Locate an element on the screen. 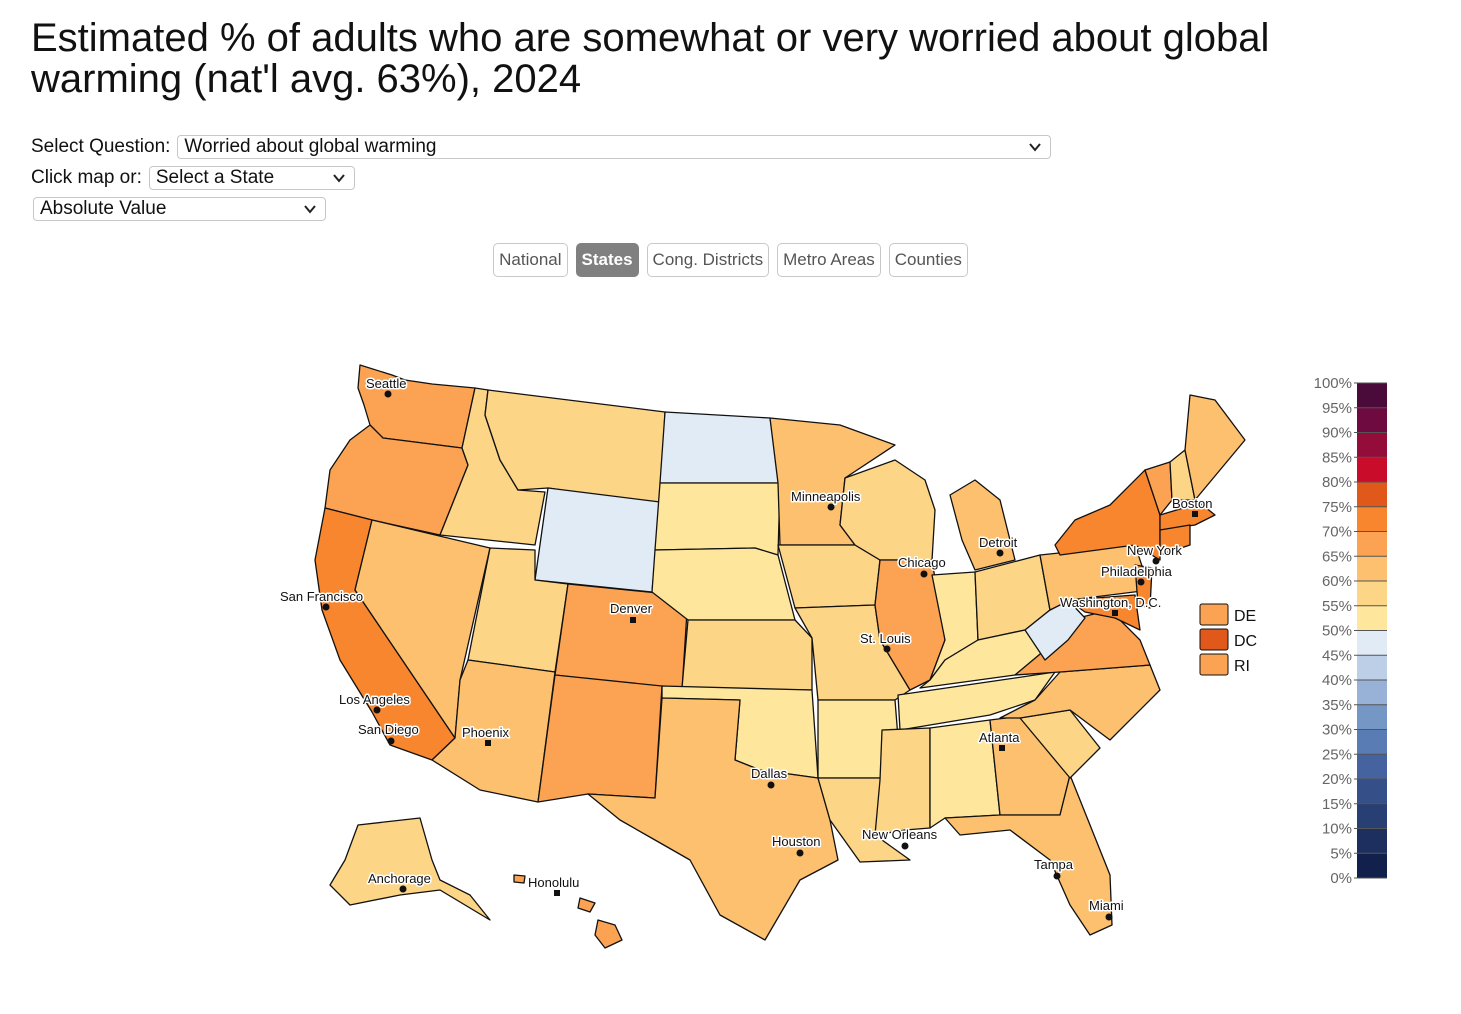 Image resolution: width=1461 pixels, height=1014 pixels. question-select: Worried about global warming is located at coordinates (614, 147).